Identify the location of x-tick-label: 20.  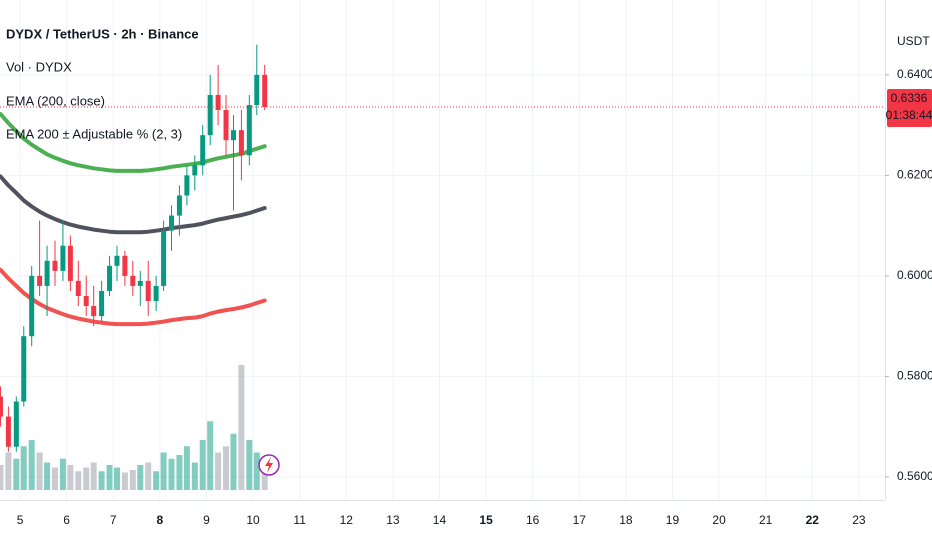
(719, 520).